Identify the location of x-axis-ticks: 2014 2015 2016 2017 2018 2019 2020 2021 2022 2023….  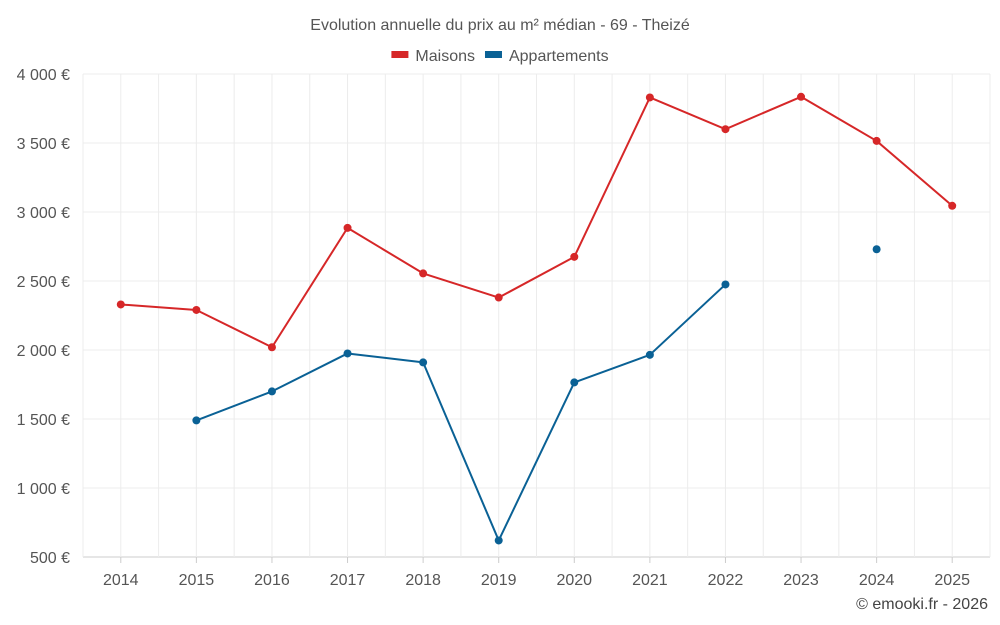
(536, 573).